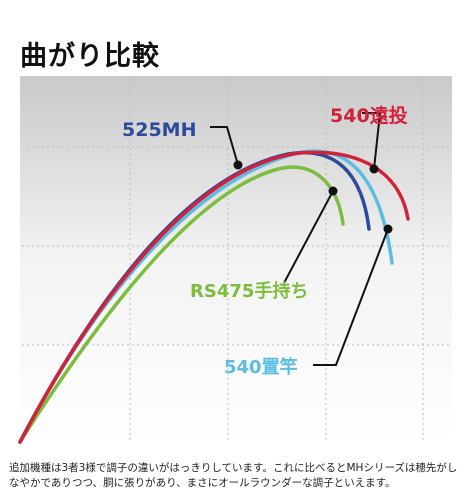  What do you see at coordinates (159, 130) in the screenshot?
I see `curve-label-525mh: 525MH` at bounding box center [159, 130].